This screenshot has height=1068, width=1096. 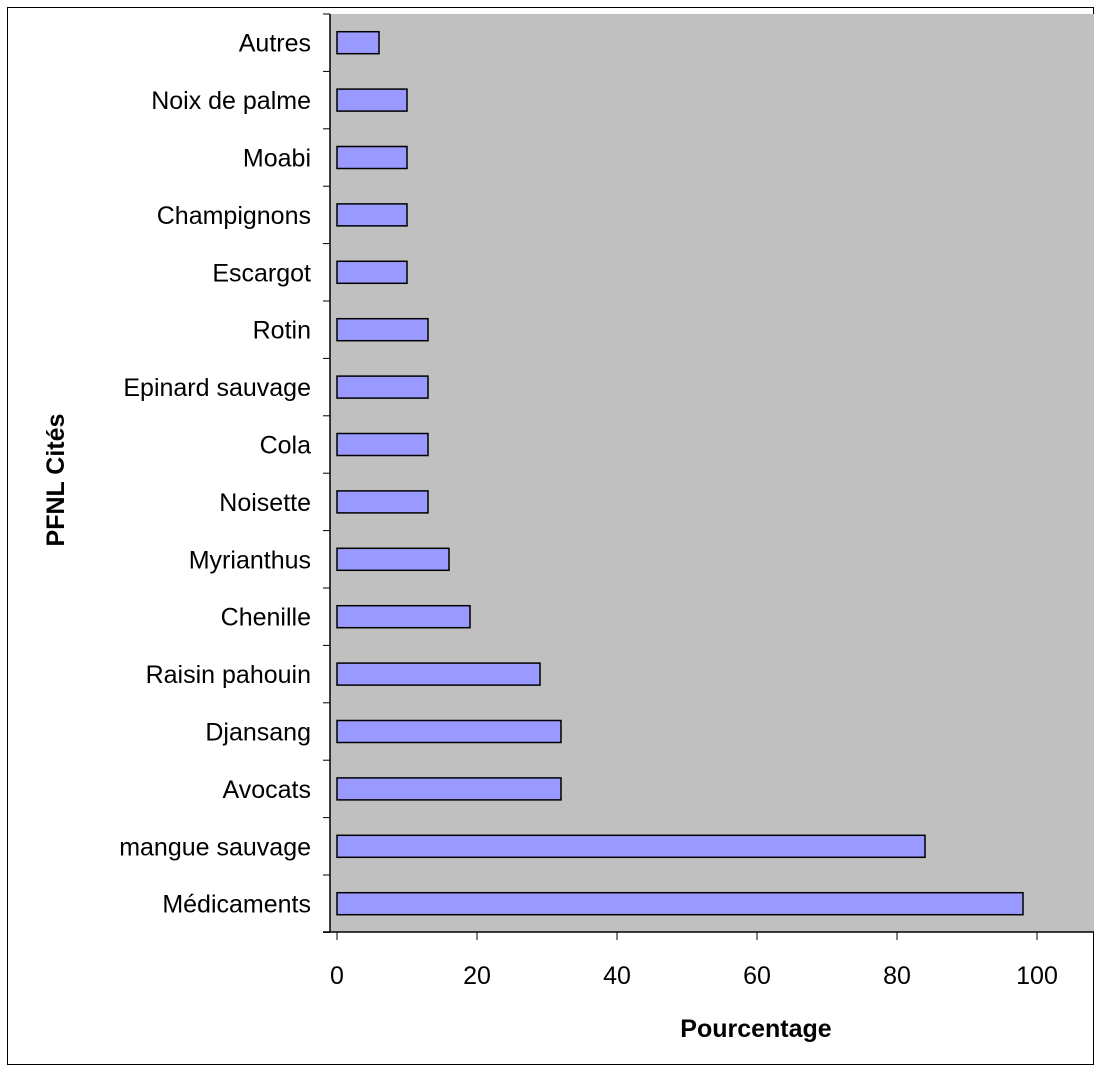 I want to click on category-label-5: Chenille, so click(x=266, y=618).